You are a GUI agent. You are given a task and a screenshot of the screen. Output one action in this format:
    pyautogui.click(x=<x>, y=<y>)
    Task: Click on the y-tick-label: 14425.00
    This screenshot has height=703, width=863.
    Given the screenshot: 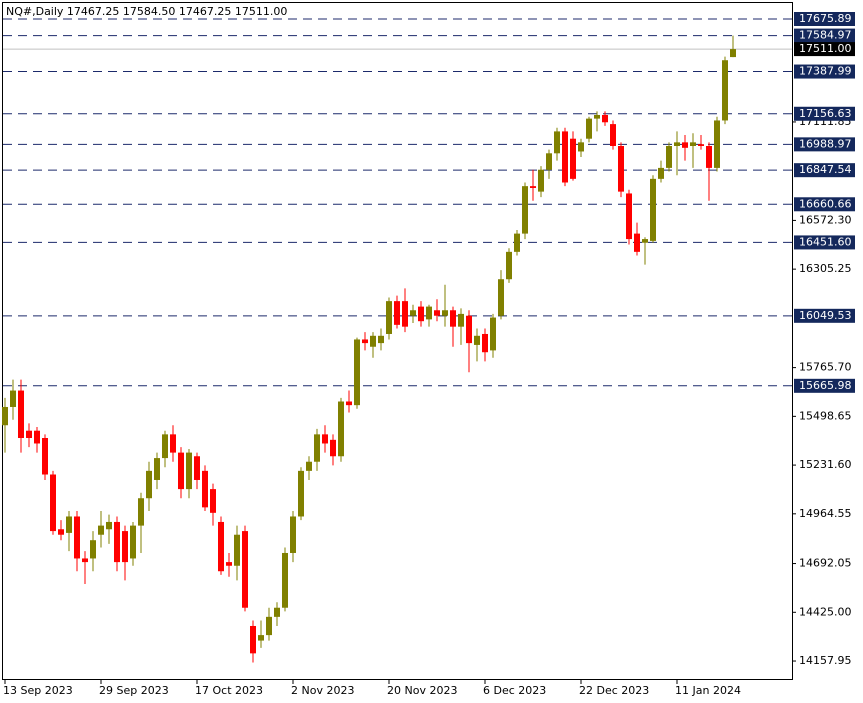 What is the action you would take?
    pyautogui.click(x=825, y=611)
    